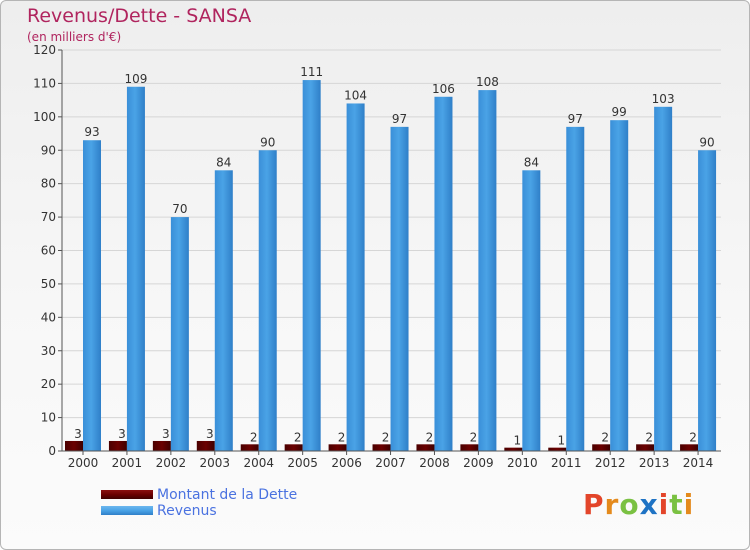 This screenshot has height=550, width=750. Describe the element at coordinates (215, 463) in the screenshot. I see `x-tick-label: 2003` at that location.